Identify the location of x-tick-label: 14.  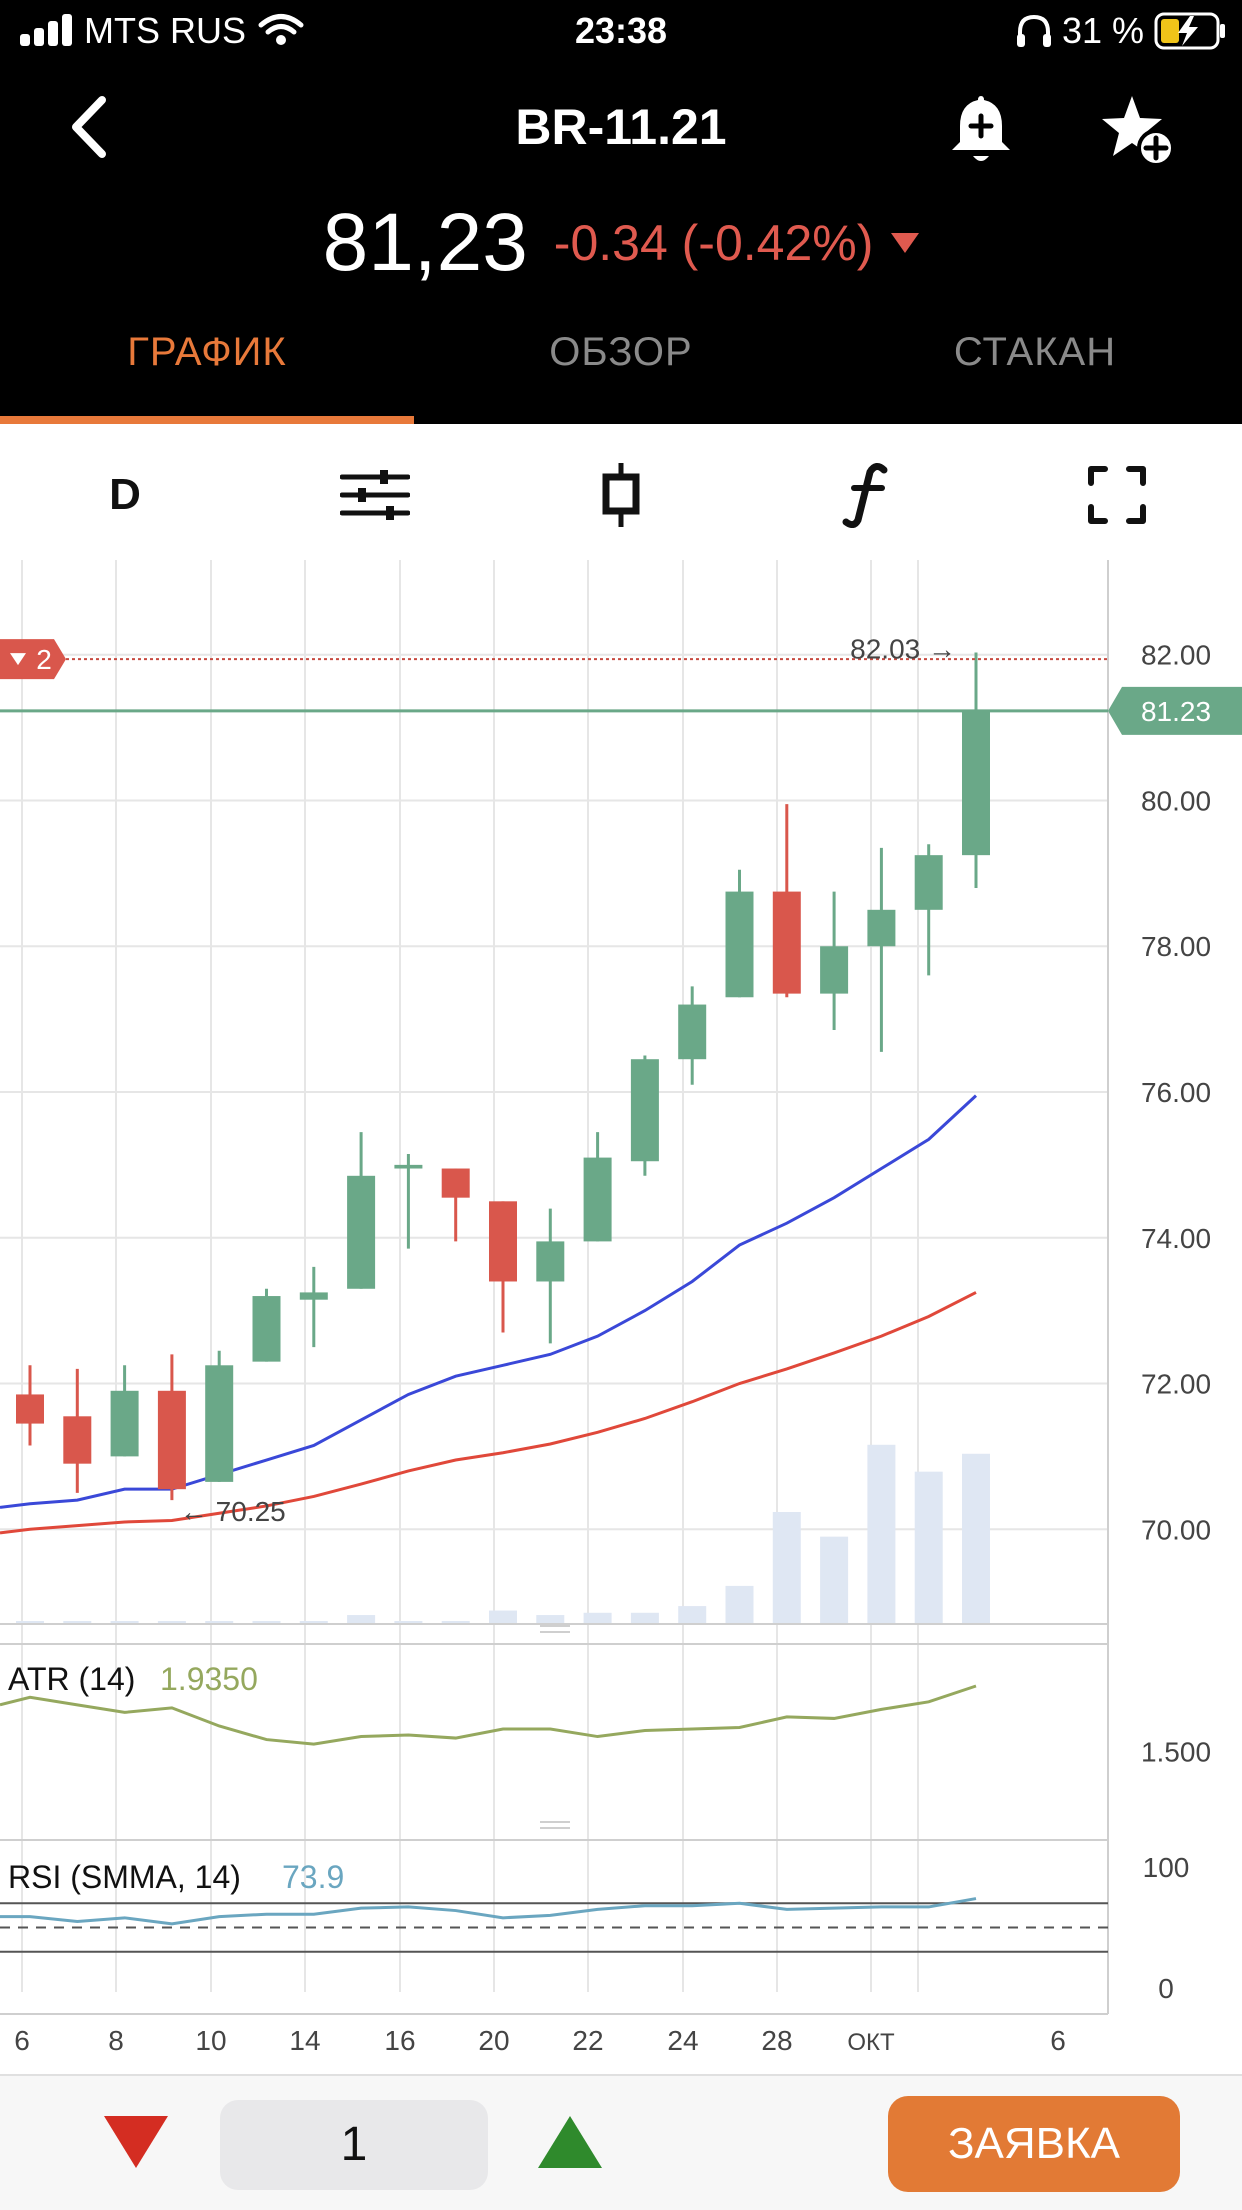
(304, 2040).